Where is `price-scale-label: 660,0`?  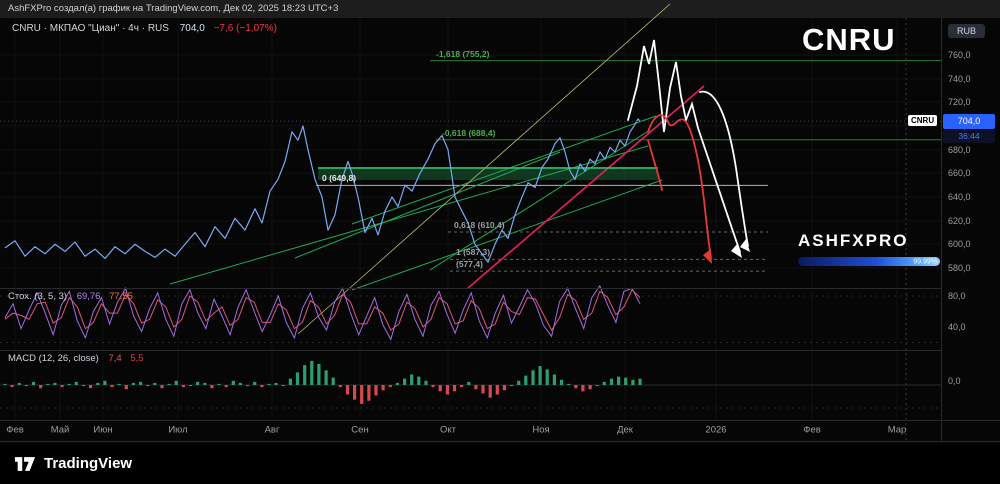
price-scale-label: 660,0 is located at coordinates (959, 173).